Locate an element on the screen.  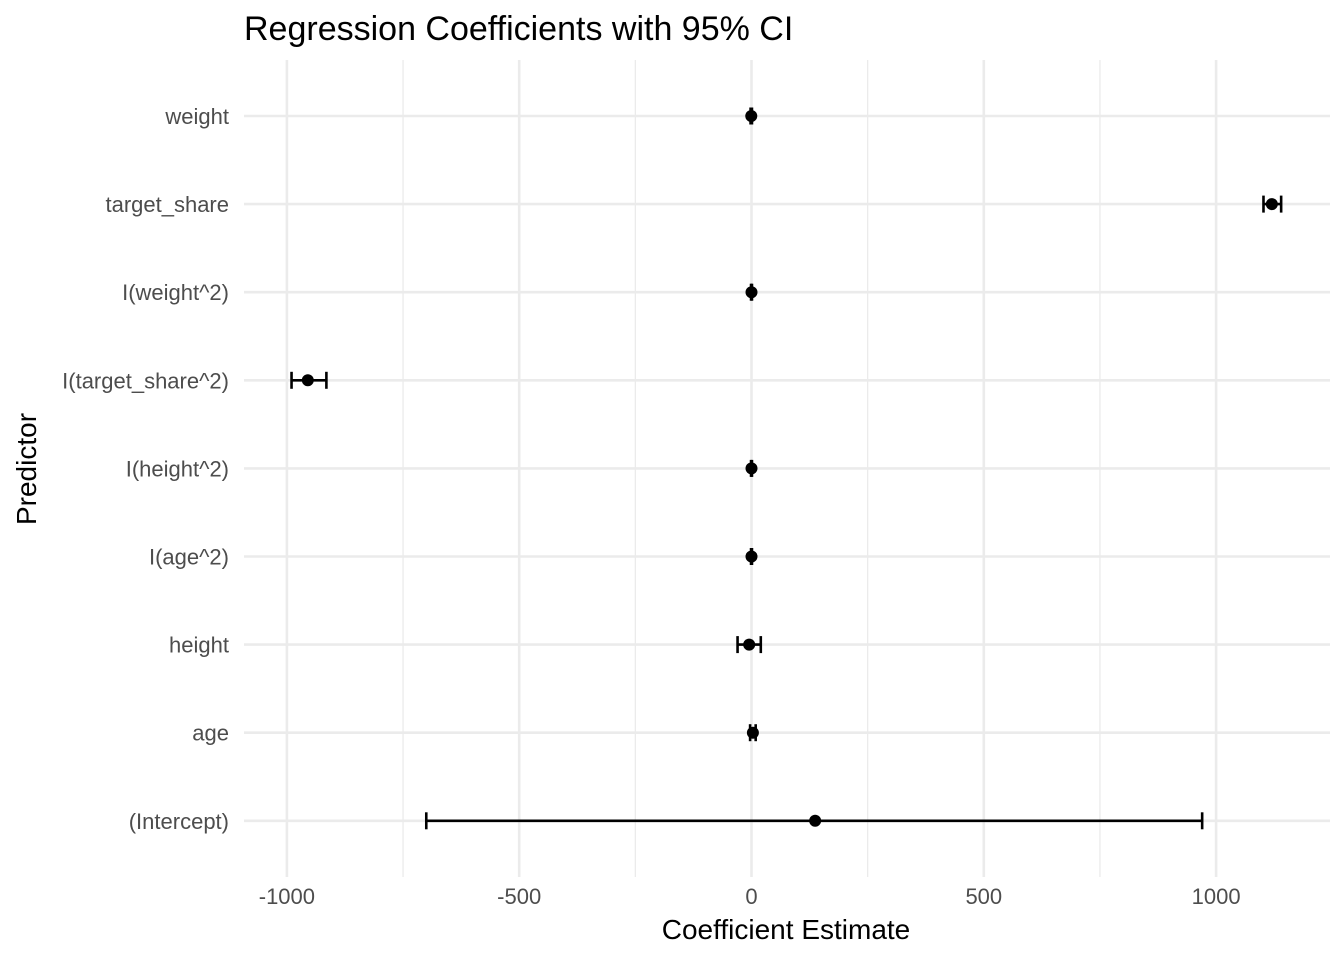
coefficient-target-share is located at coordinates (1272, 204).